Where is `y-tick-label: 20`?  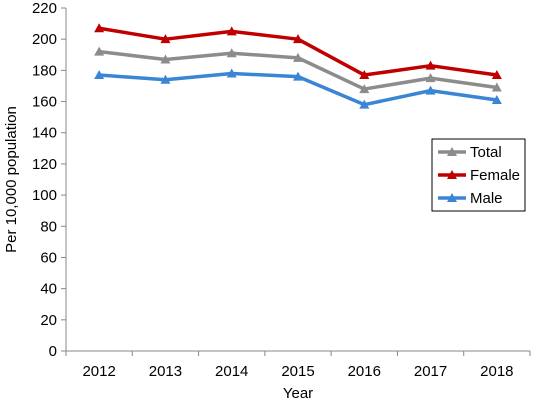 y-tick-label: 20 is located at coordinates (48, 320).